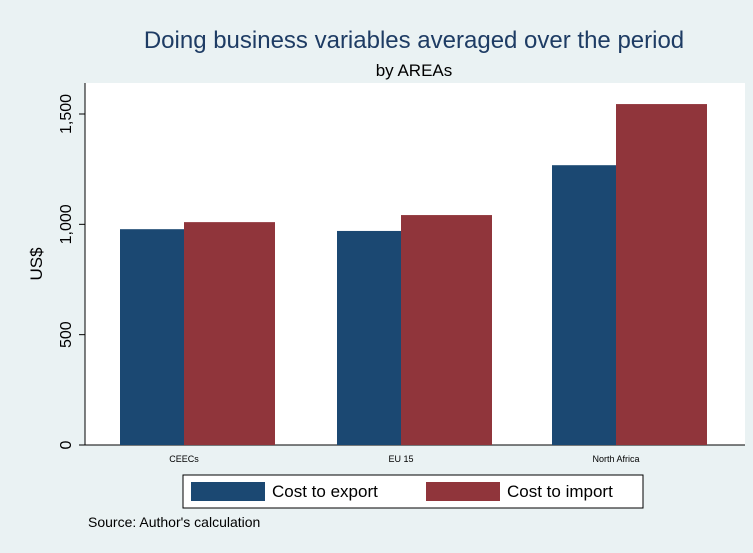 This screenshot has height=553, width=753. What do you see at coordinates (152, 337) in the screenshot?
I see `bar-export-ceecs` at bounding box center [152, 337].